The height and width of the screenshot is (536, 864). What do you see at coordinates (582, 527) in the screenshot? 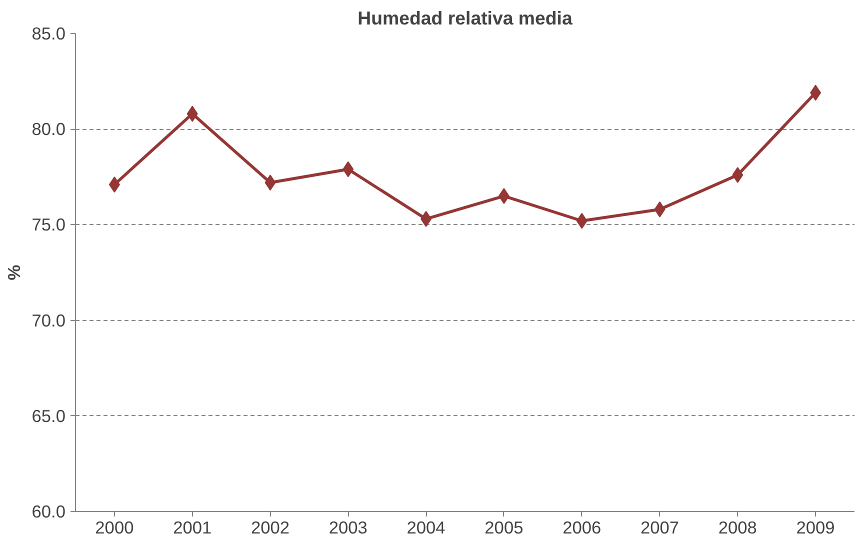
I see `x-tick-label: 2006` at bounding box center [582, 527].